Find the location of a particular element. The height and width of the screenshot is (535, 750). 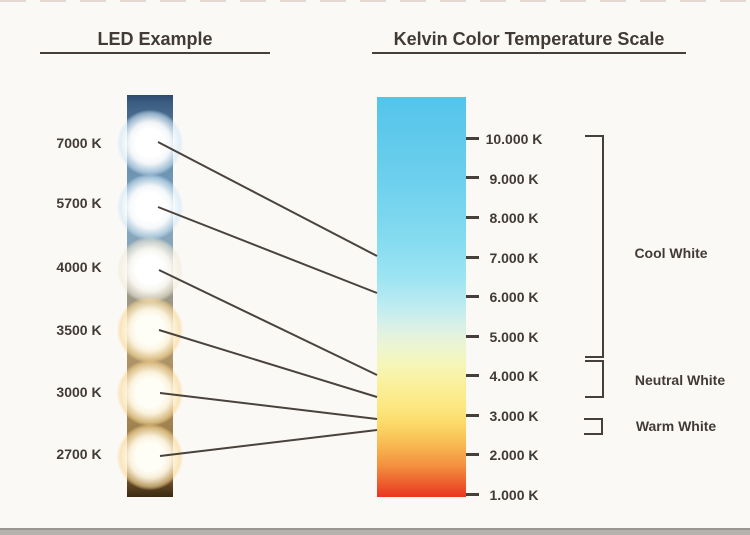

led-label-5700k: 5700 K is located at coordinates (79, 203).